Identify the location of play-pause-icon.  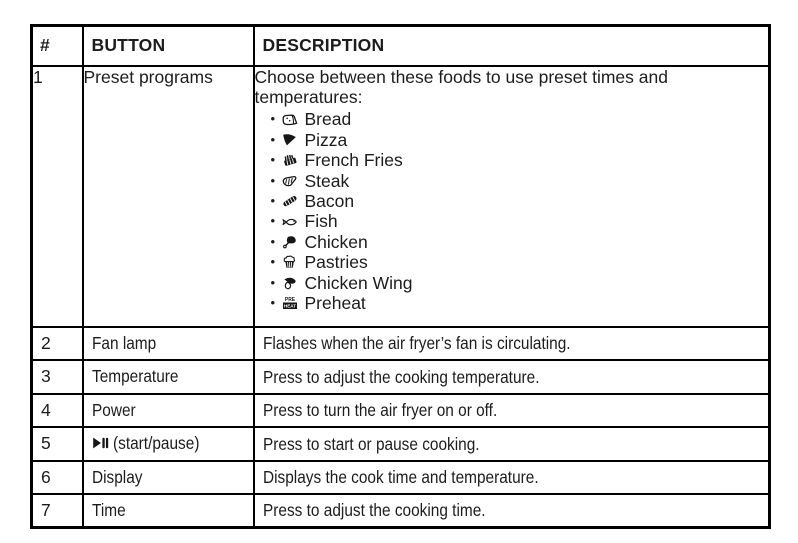
(100, 443).